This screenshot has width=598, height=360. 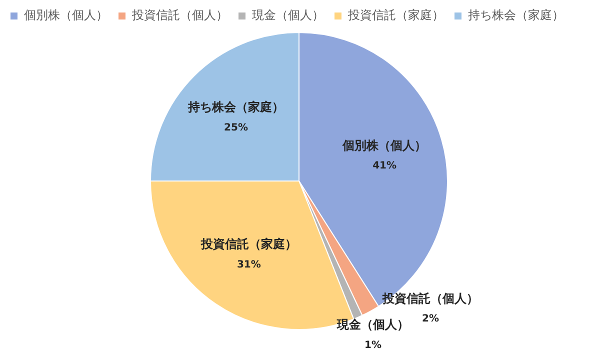 What do you see at coordinates (430, 298) in the screenshot?
I see `slice-label: 投資信託（個人）` at bounding box center [430, 298].